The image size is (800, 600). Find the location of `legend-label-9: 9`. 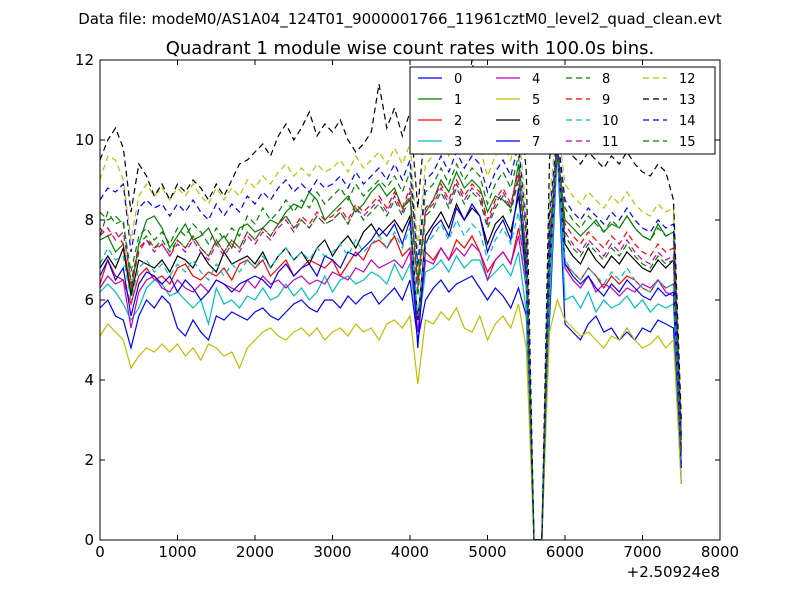

legend-label-9: 9 is located at coordinates (606, 100).